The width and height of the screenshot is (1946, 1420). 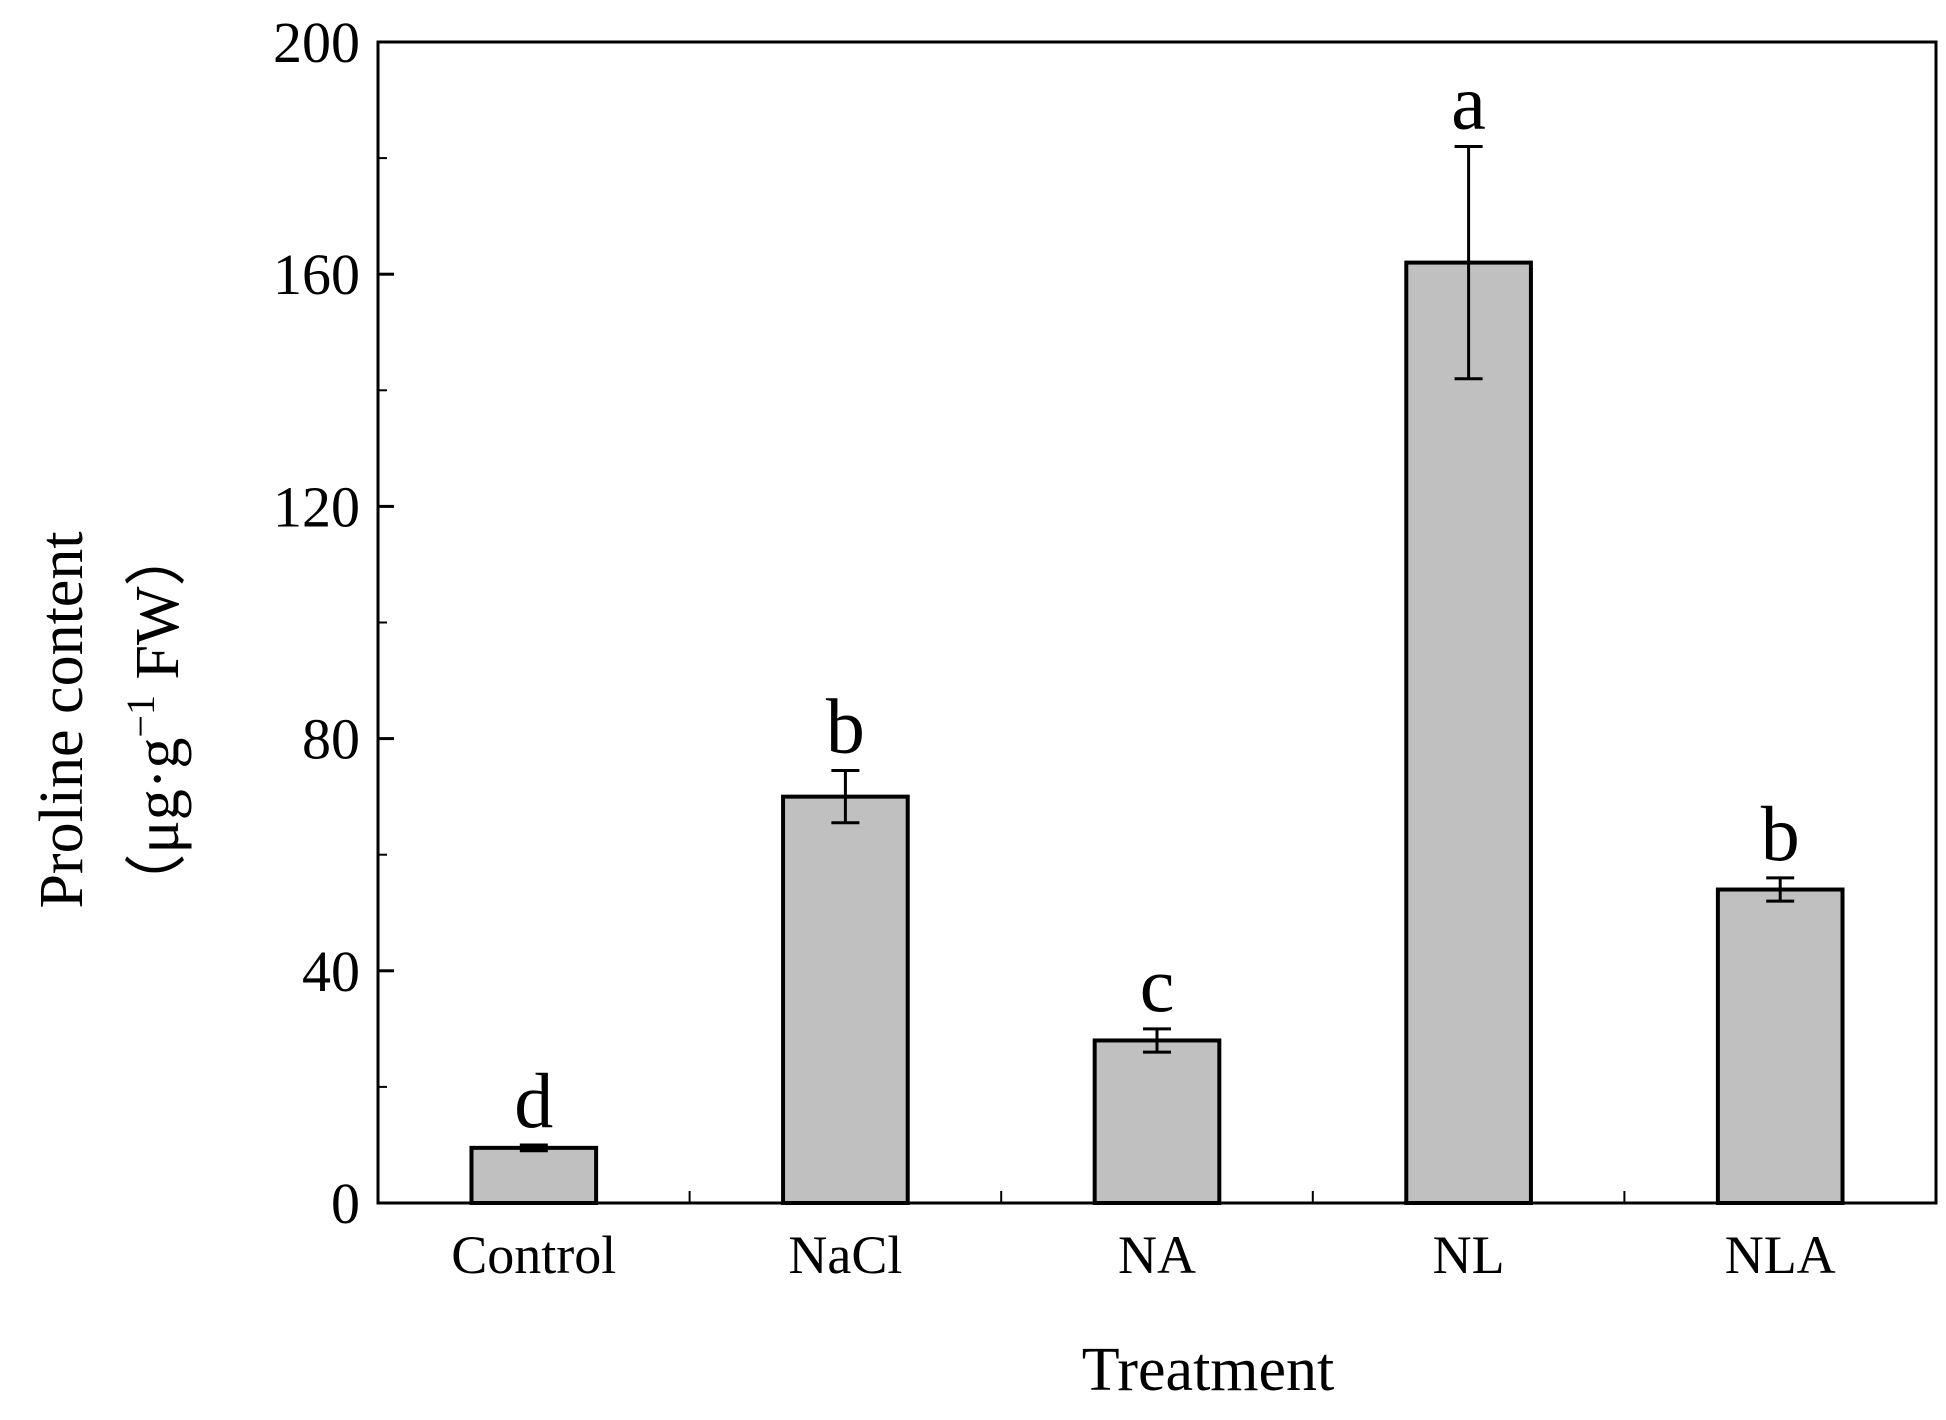 What do you see at coordinates (62, 719) in the screenshot?
I see `y-axis-title: Proline content` at bounding box center [62, 719].